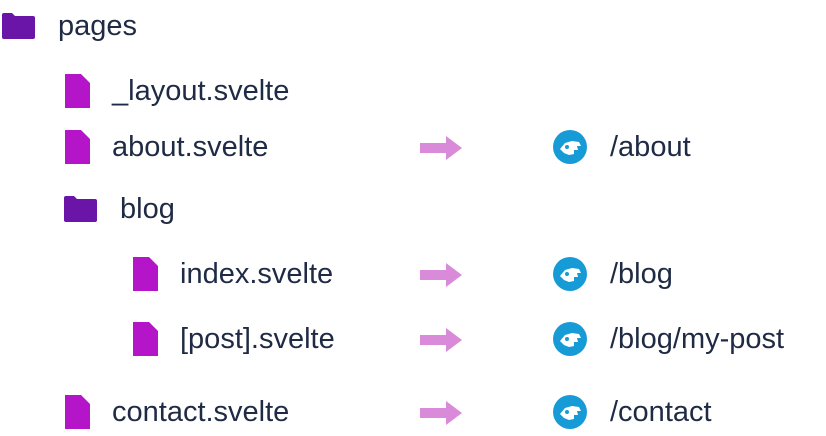  Describe the element at coordinates (190, 147) in the screenshot. I see `tree-item-label: about.svelte` at that location.